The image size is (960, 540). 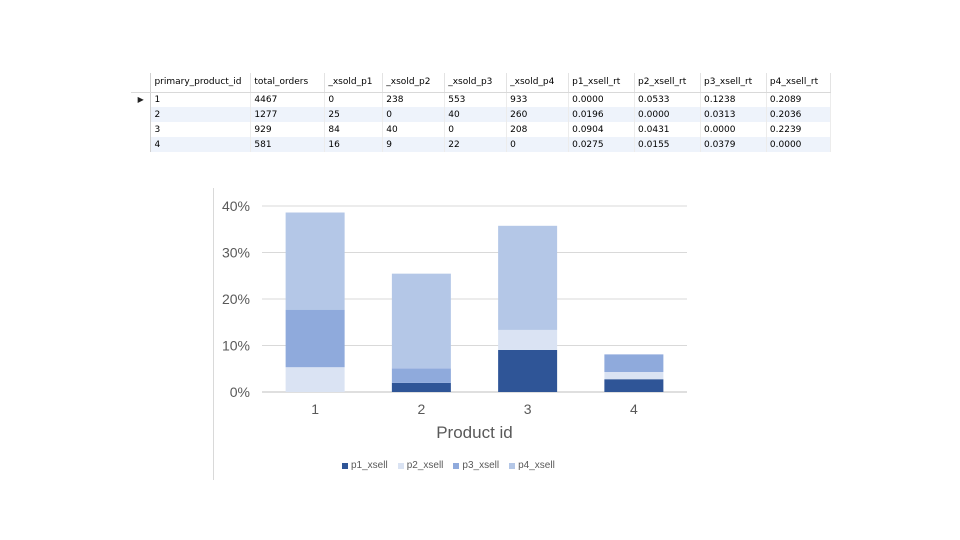 What do you see at coordinates (798, 83) in the screenshot?
I see `column-header-p4-xsell-rt: p4_xsell_rt` at bounding box center [798, 83].